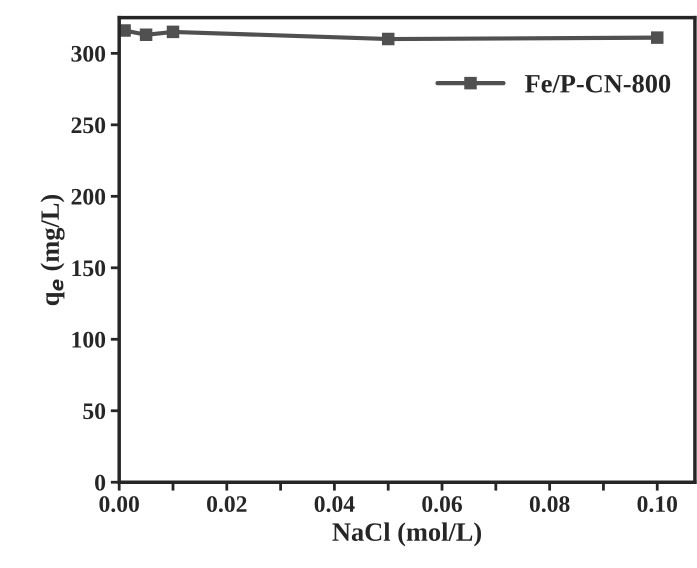 The height and width of the screenshot is (568, 697). I want to click on y-tick-label: 100, so click(89, 340).